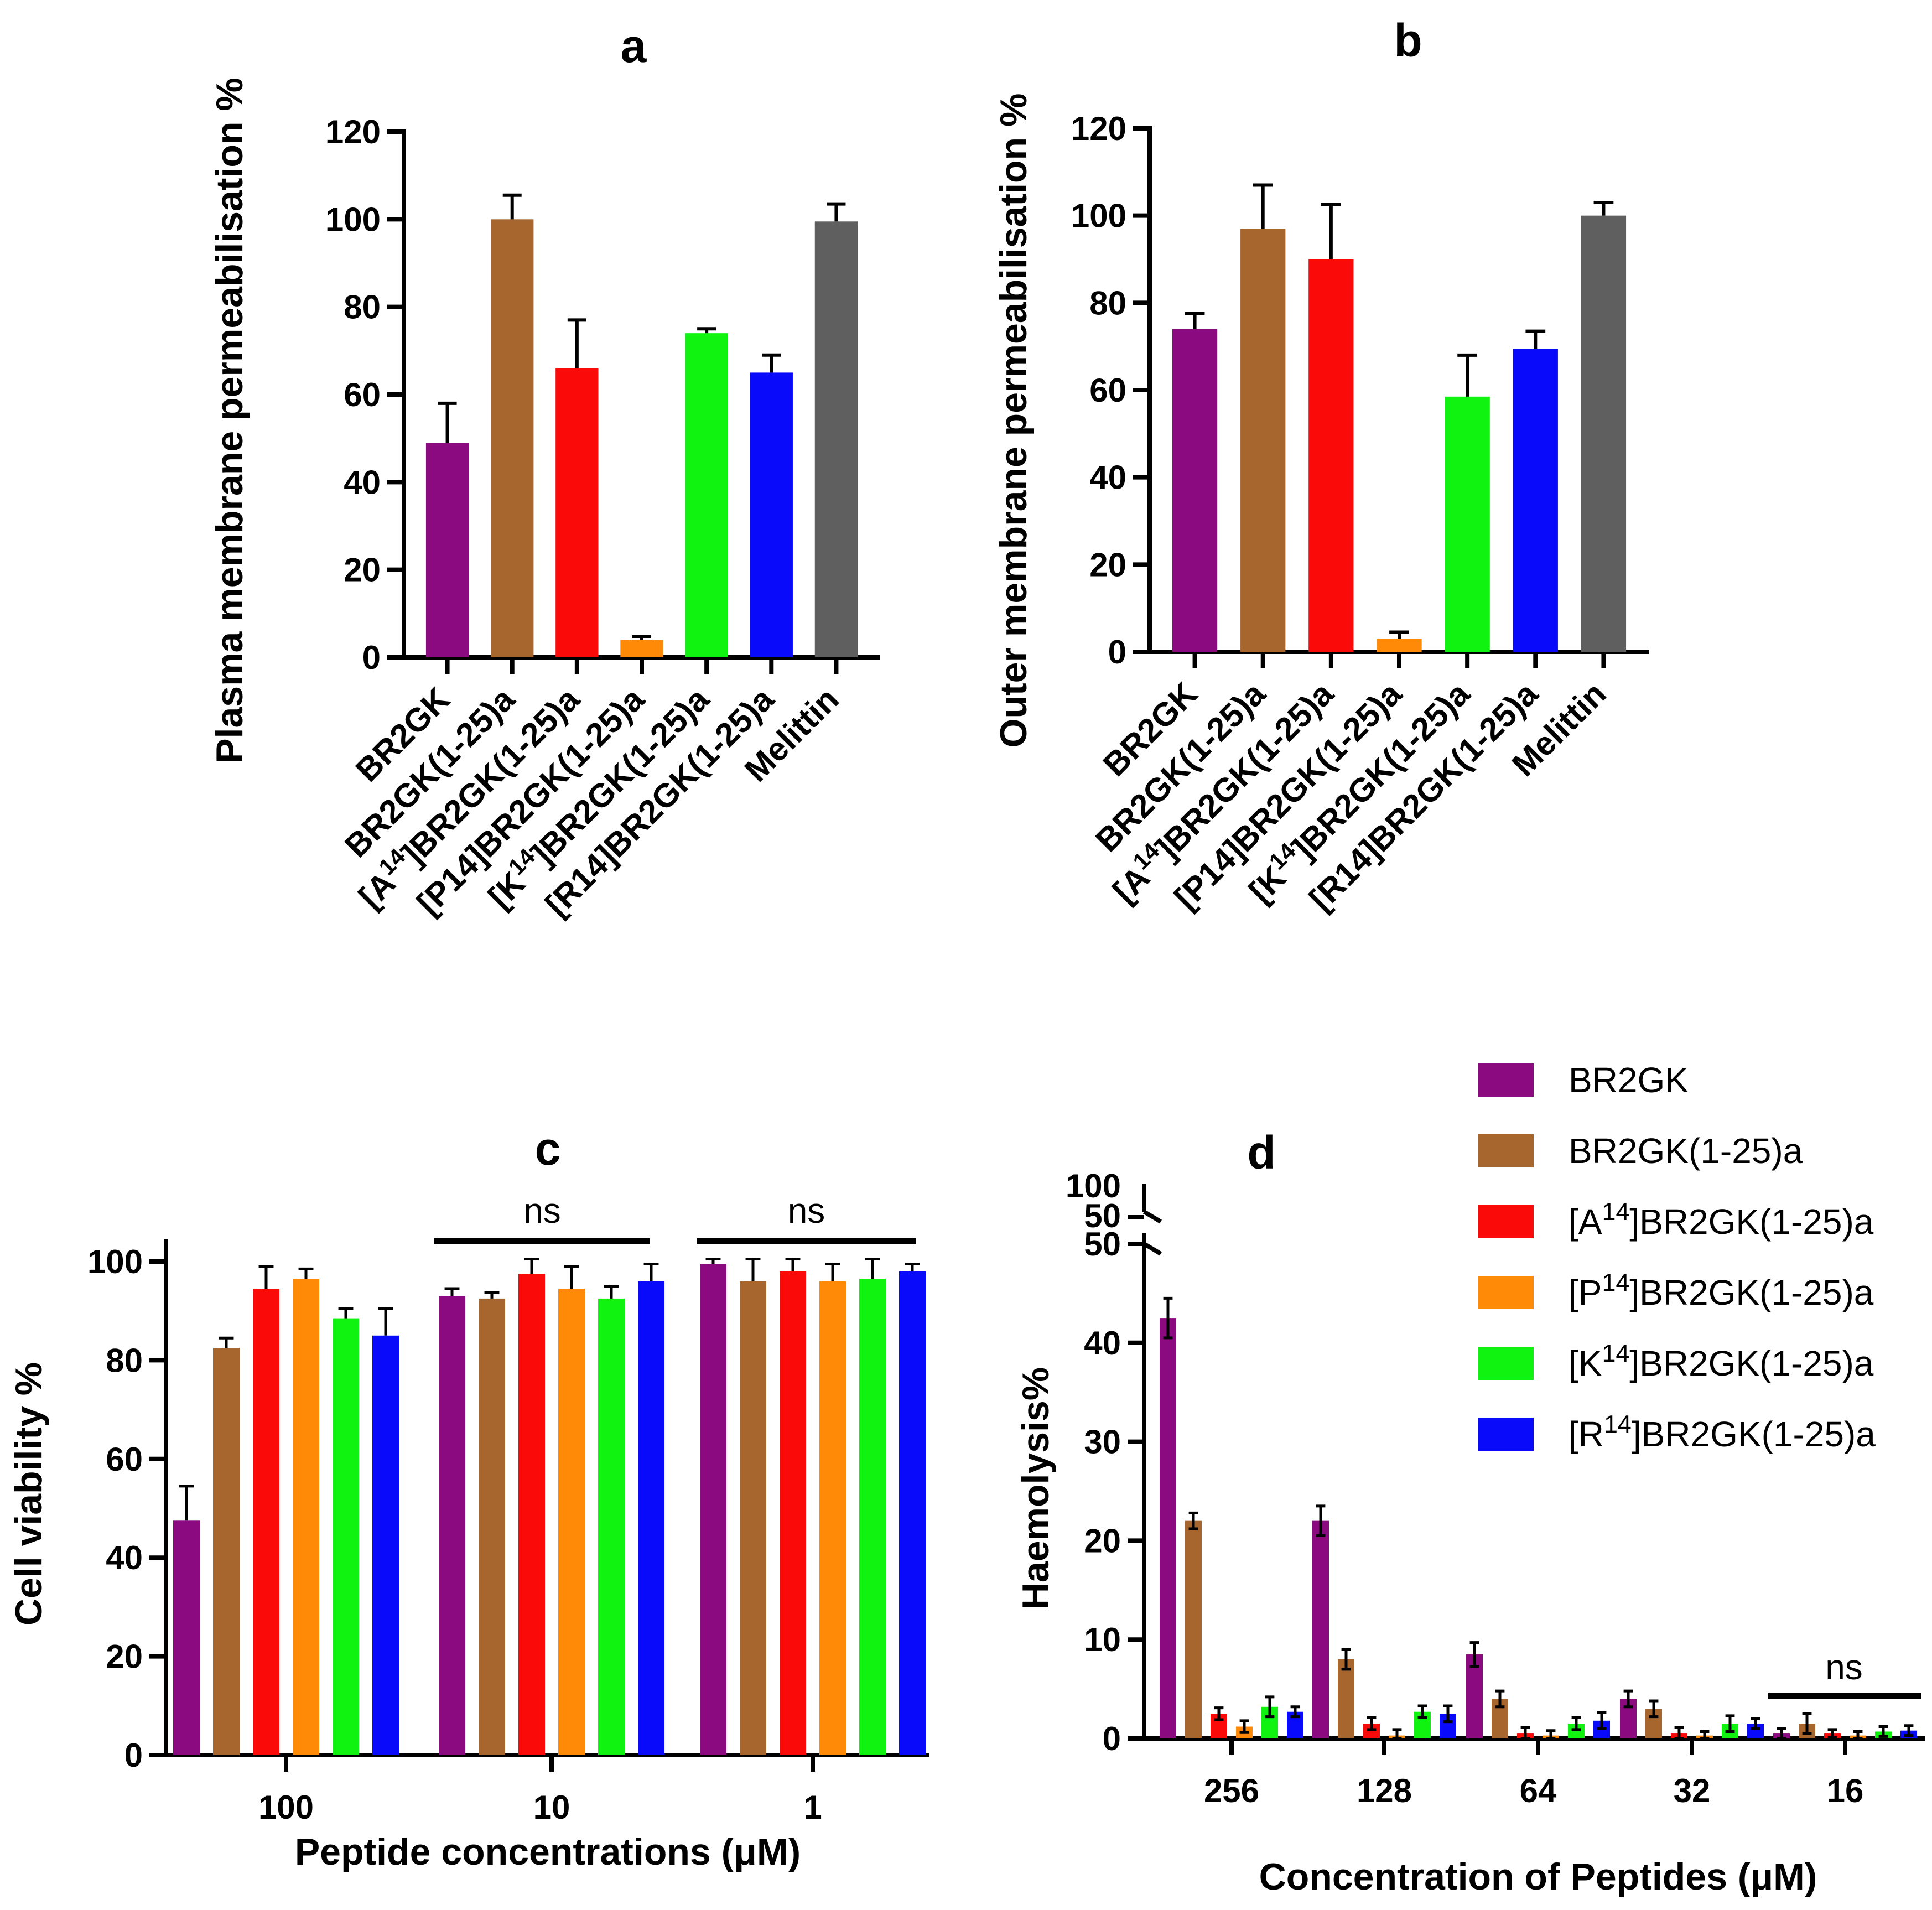 This screenshot has height=1910, width=1932. What do you see at coordinates (1846, 1790) in the screenshot?
I see `panel-d-group-label: 16` at bounding box center [1846, 1790].